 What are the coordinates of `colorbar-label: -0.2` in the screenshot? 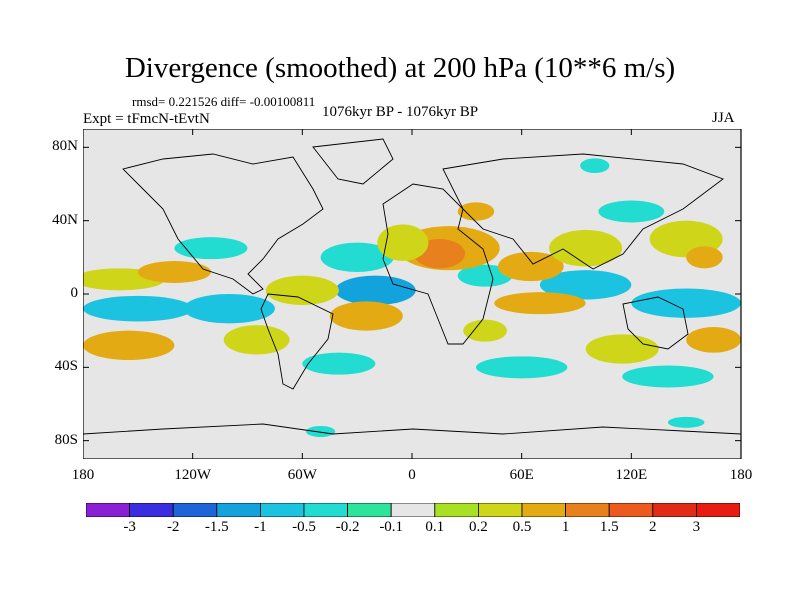 It's located at (347, 527).